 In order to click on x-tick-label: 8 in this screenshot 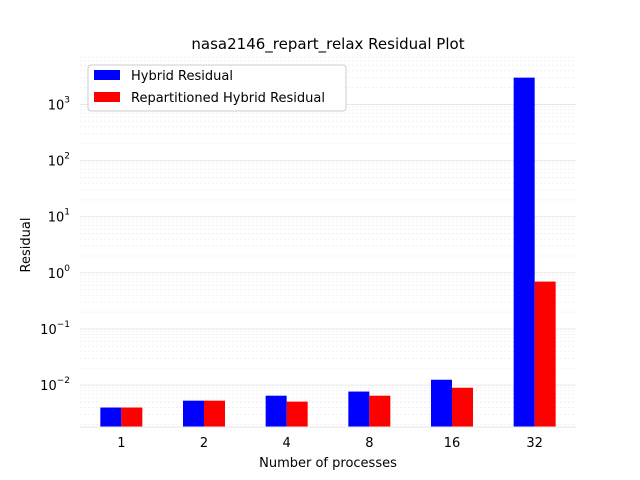, I will do `click(369, 443)`.